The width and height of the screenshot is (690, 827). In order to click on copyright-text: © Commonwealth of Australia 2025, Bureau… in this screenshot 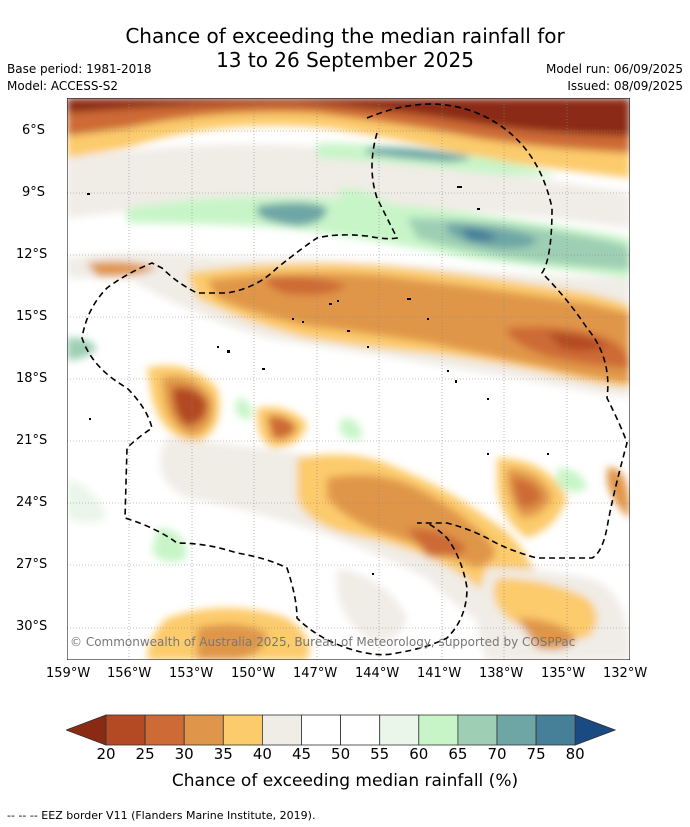, I will do `click(323, 642)`.